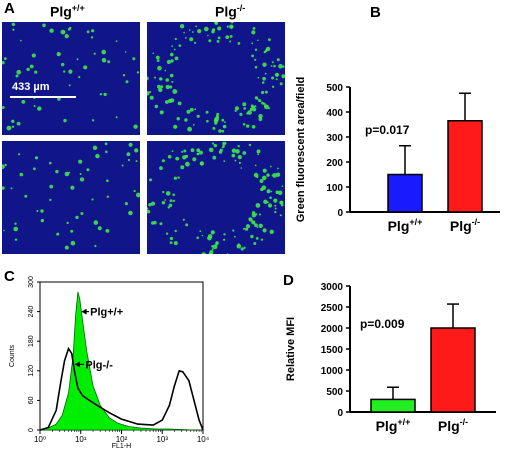  I want to click on y-axis-label: Counts, so click(12, 355).